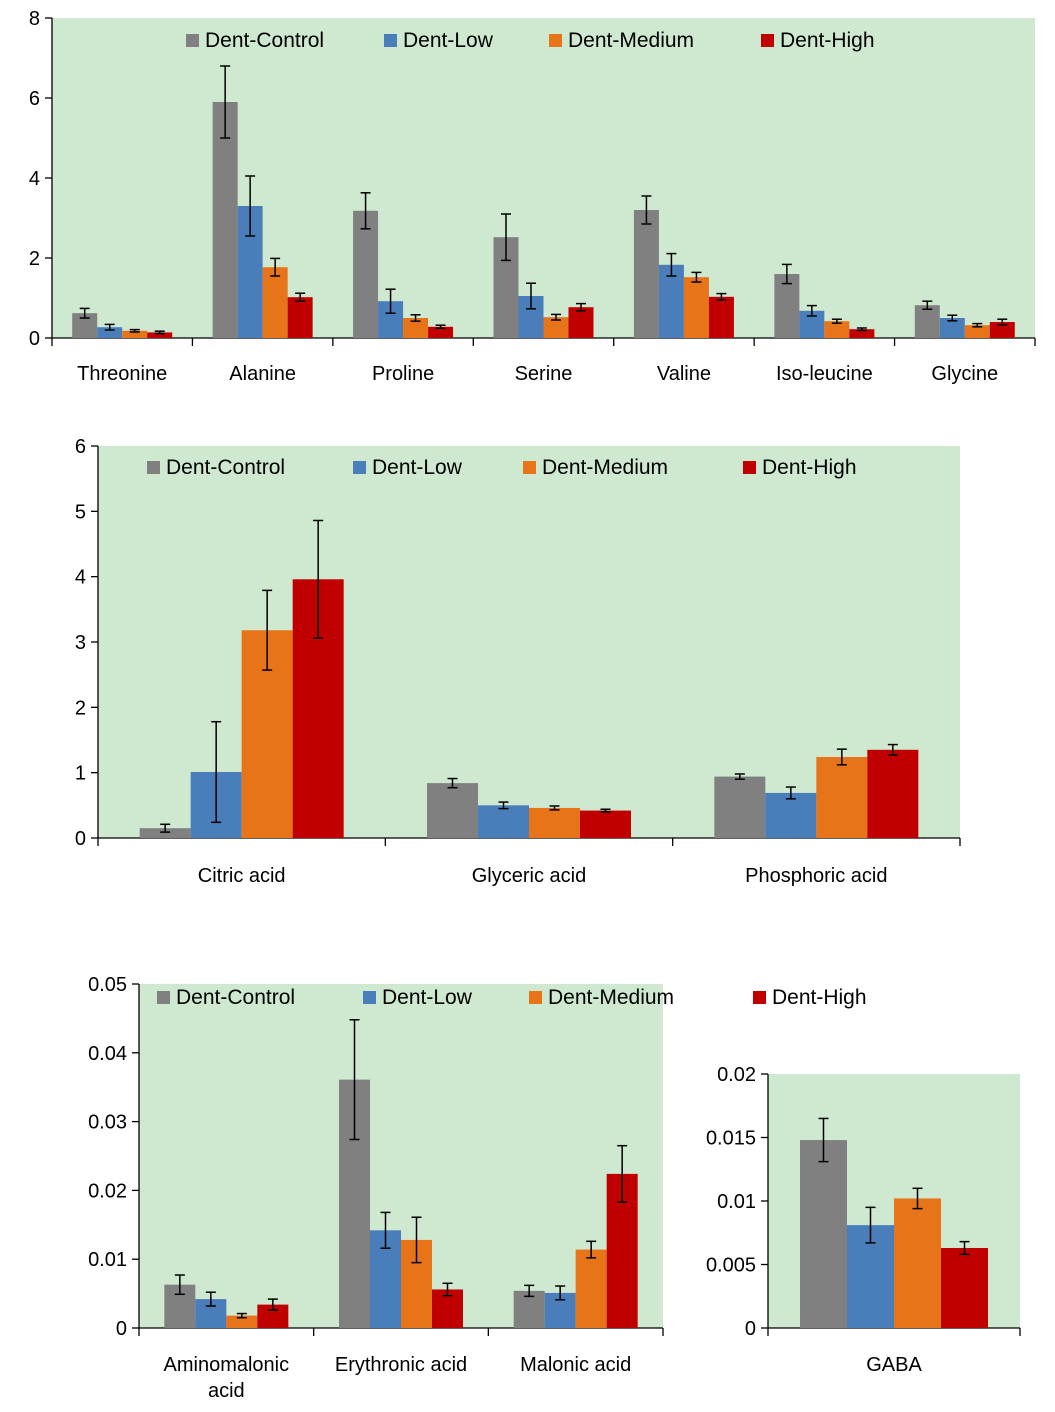  I want to click on x-category-label: Phosphoric acid, so click(816, 876).